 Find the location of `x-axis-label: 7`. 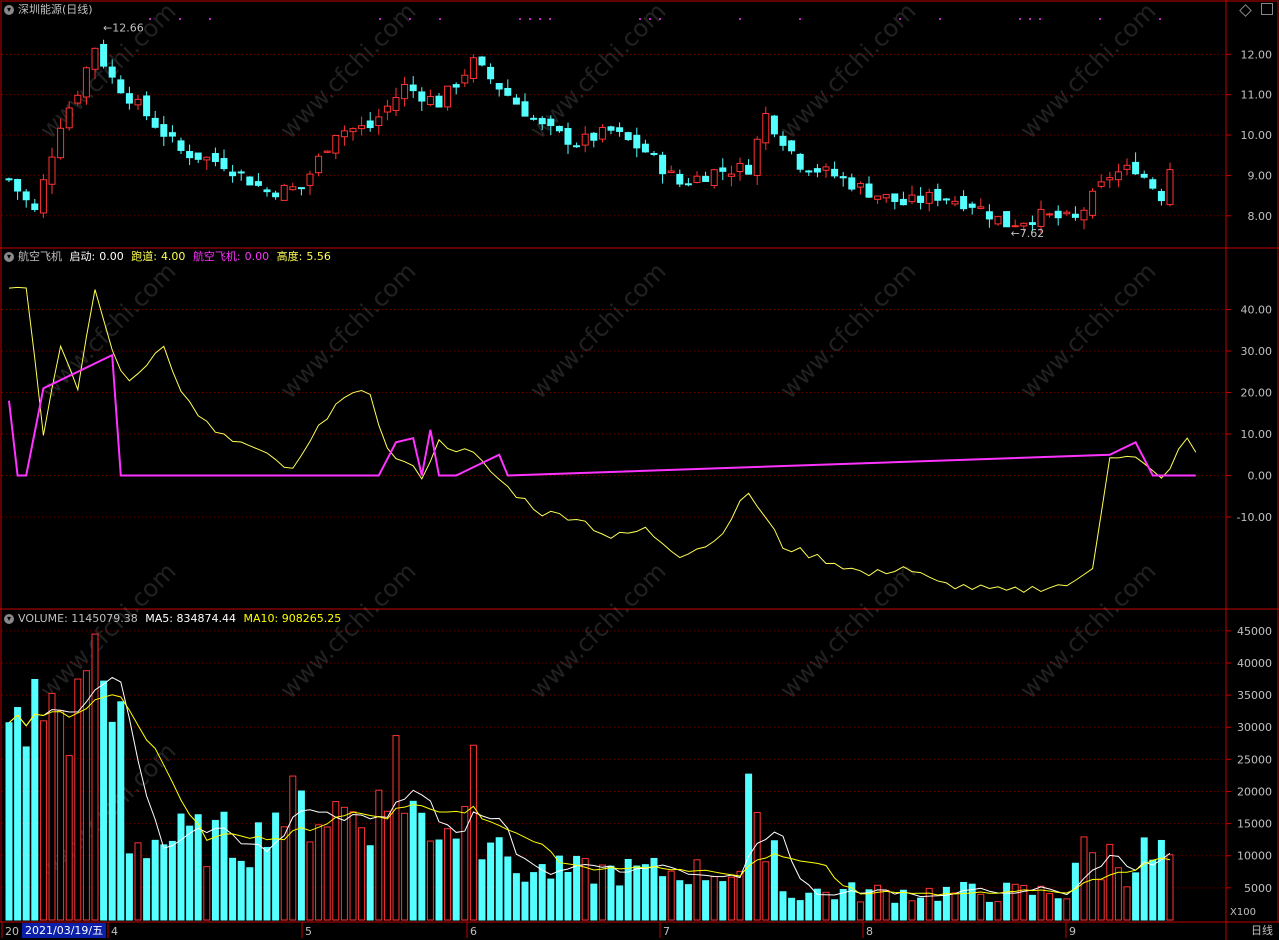

x-axis-label: 7 is located at coordinates (666, 931).